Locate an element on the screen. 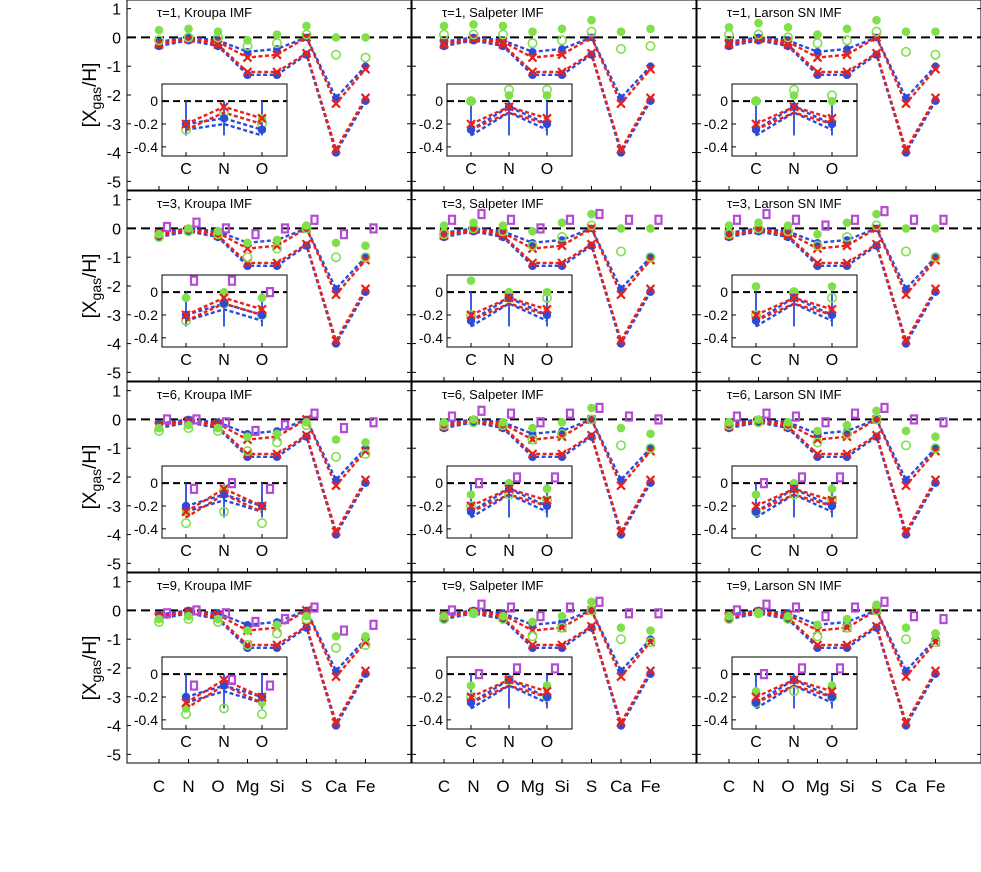  blue-lower-line is located at coordinates (832, 670).